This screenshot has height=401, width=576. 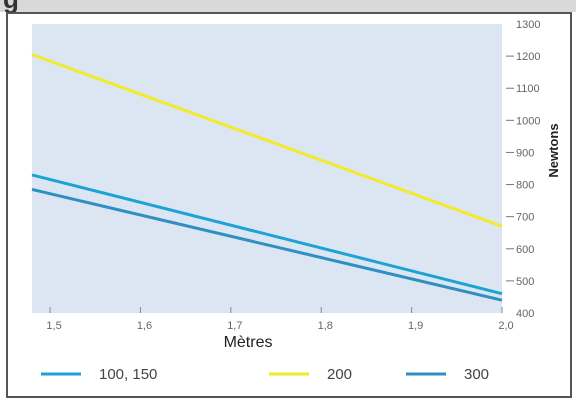 What do you see at coordinates (11, 7) in the screenshot?
I see `page-heading: g` at bounding box center [11, 7].